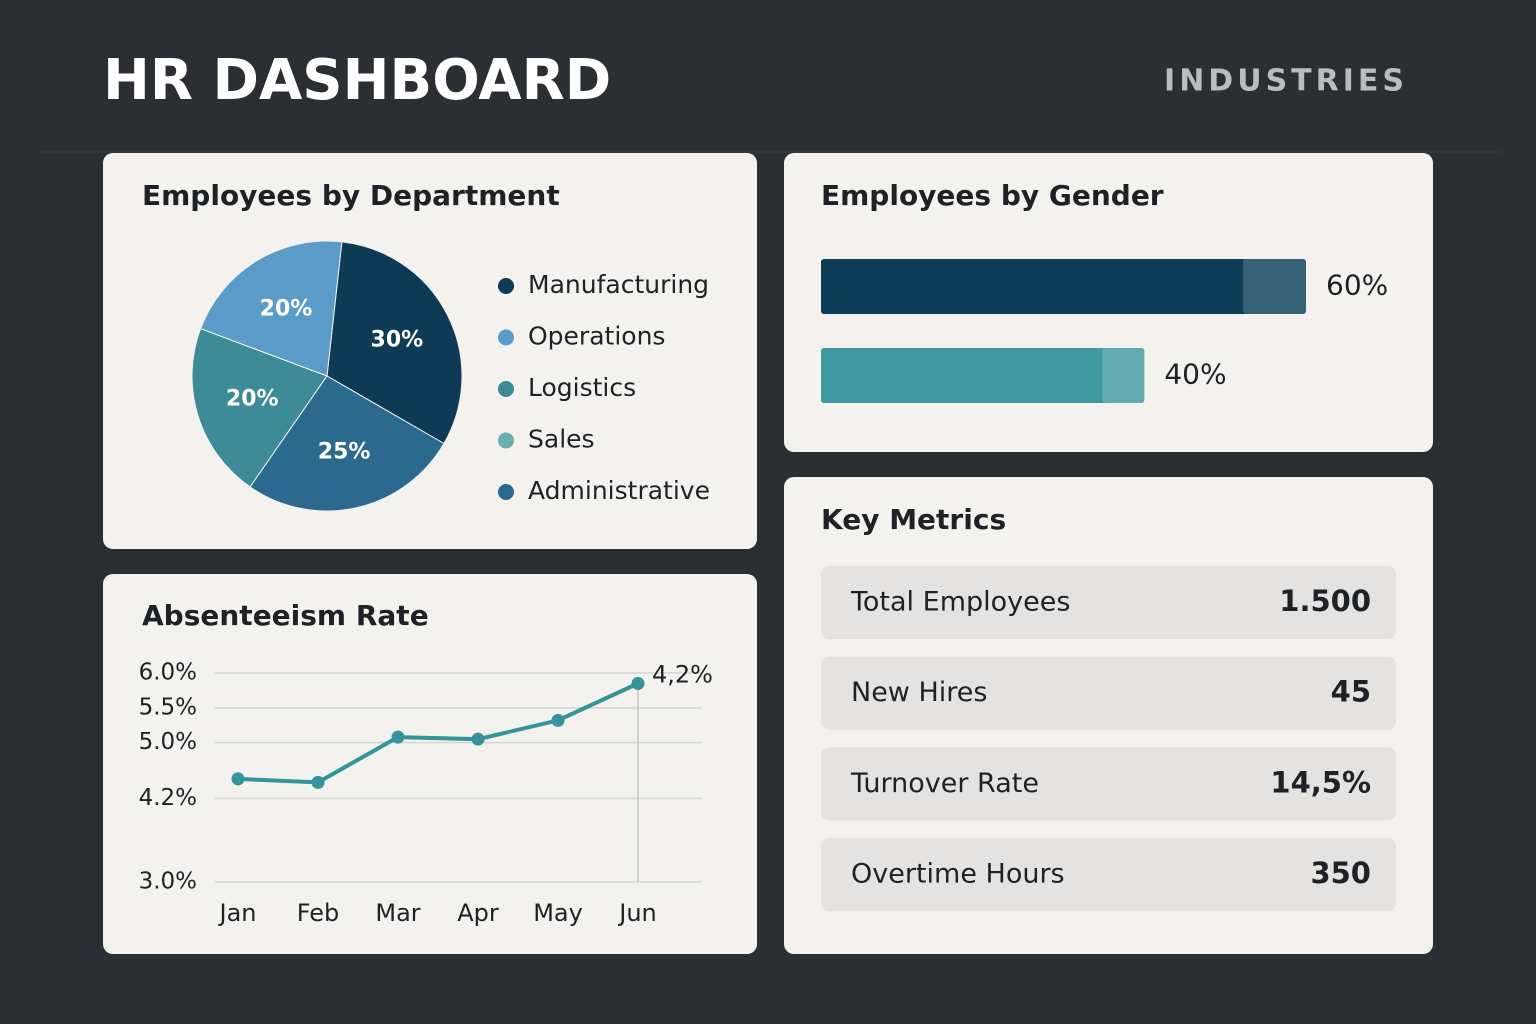 The height and width of the screenshot is (1024, 1536). What do you see at coordinates (944, 783) in the screenshot?
I see `metric-label: Turnover Rate` at bounding box center [944, 783].